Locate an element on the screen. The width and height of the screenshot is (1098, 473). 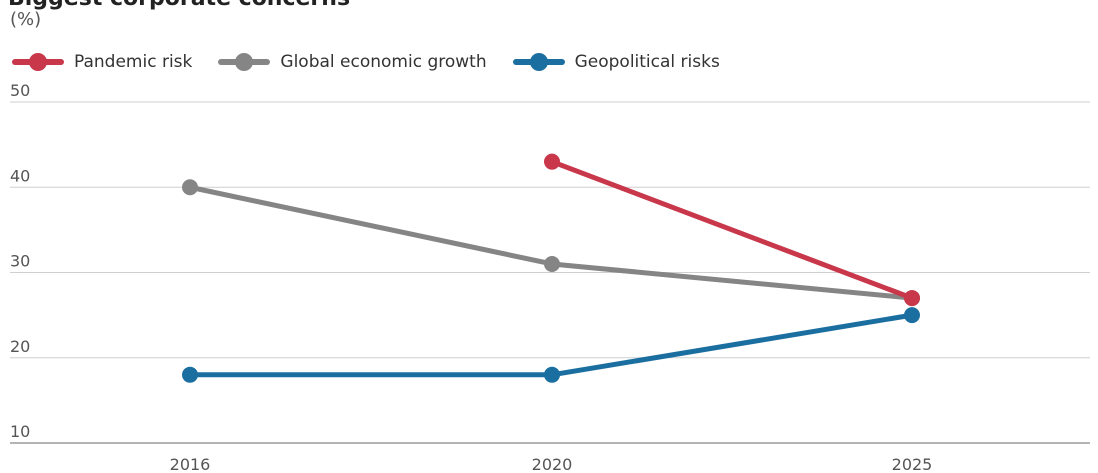
series-line-geopolitical-risks is located at coordinates (551, 345).